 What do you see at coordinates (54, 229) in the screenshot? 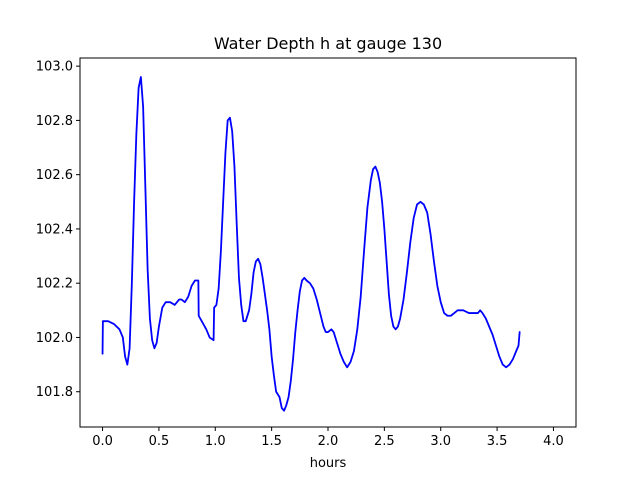
I see `y-tick-label: 102.4` at bounding box center [54, 229].